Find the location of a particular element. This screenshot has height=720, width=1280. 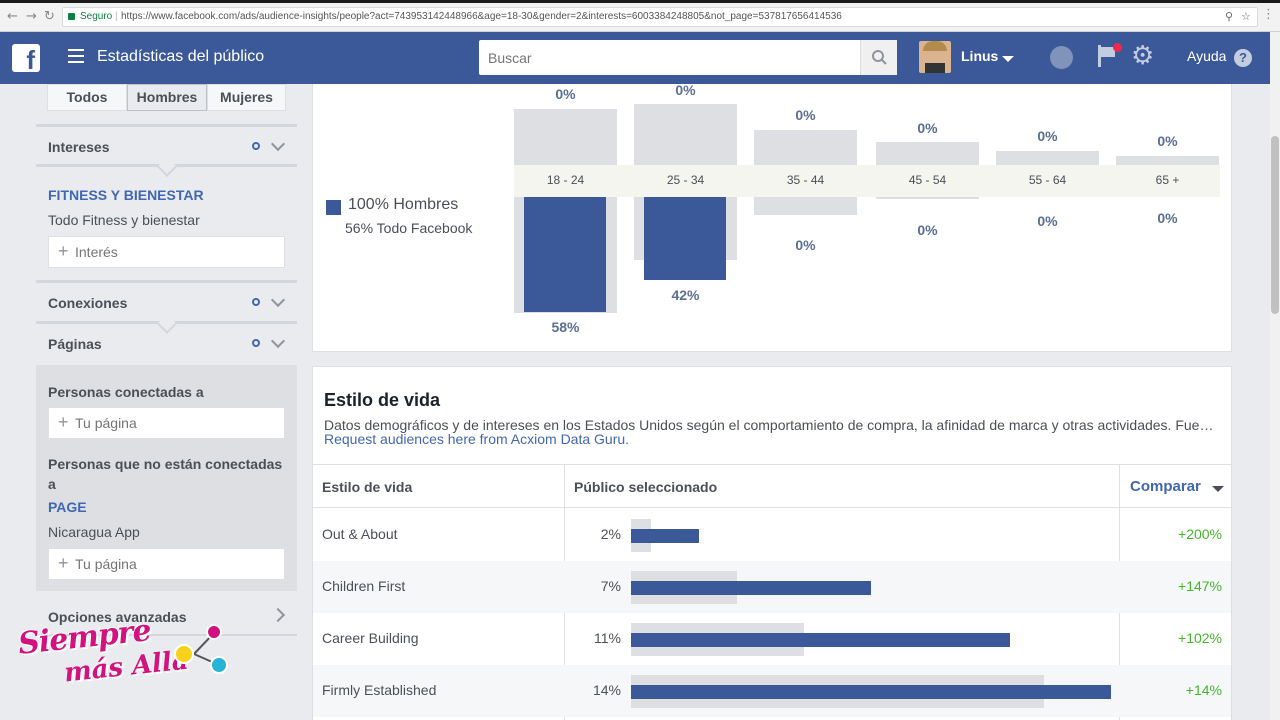

back-icon: ← is located at coordinates (12, 16).